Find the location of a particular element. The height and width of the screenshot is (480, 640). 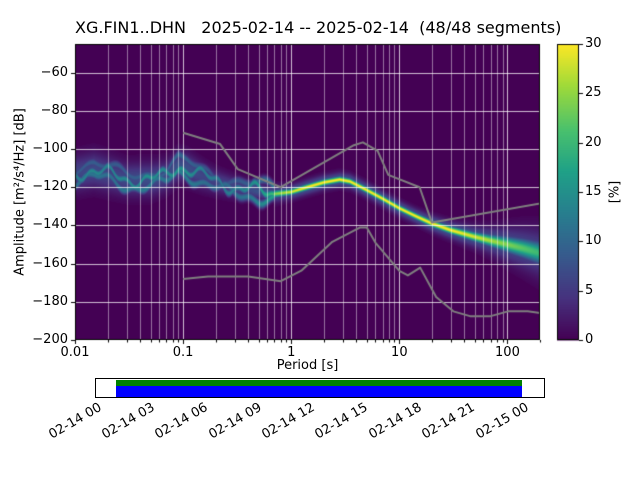

colorbar-tick-label: 10 is located at coordinates (593, 241).